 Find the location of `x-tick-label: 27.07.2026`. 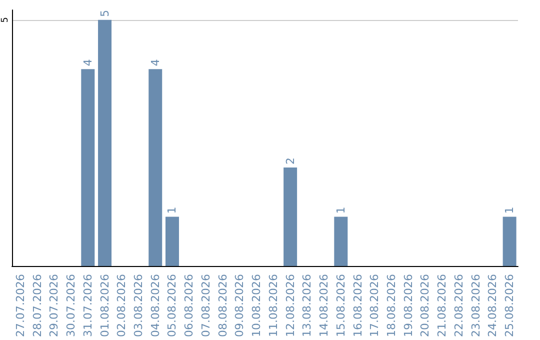

x-tick-label: 27.07.2026 is located at coordinates (20, 306).